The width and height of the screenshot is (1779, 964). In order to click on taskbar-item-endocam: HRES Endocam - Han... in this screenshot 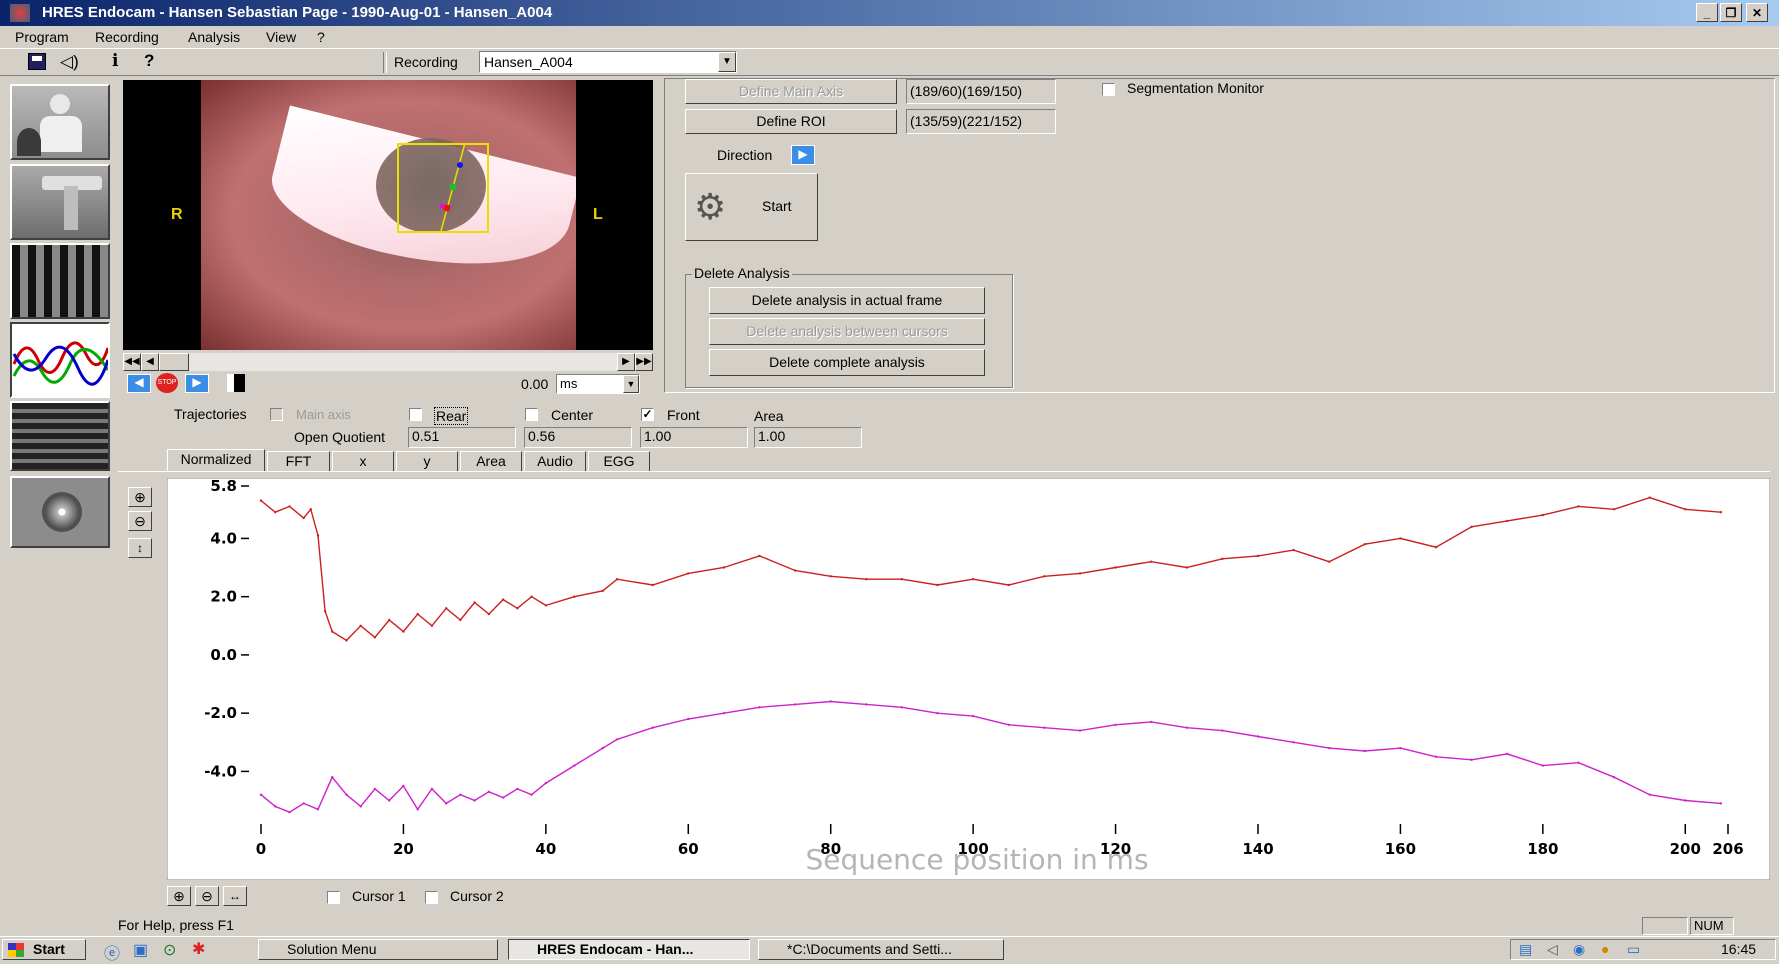, I will do `click(629, 949)`.